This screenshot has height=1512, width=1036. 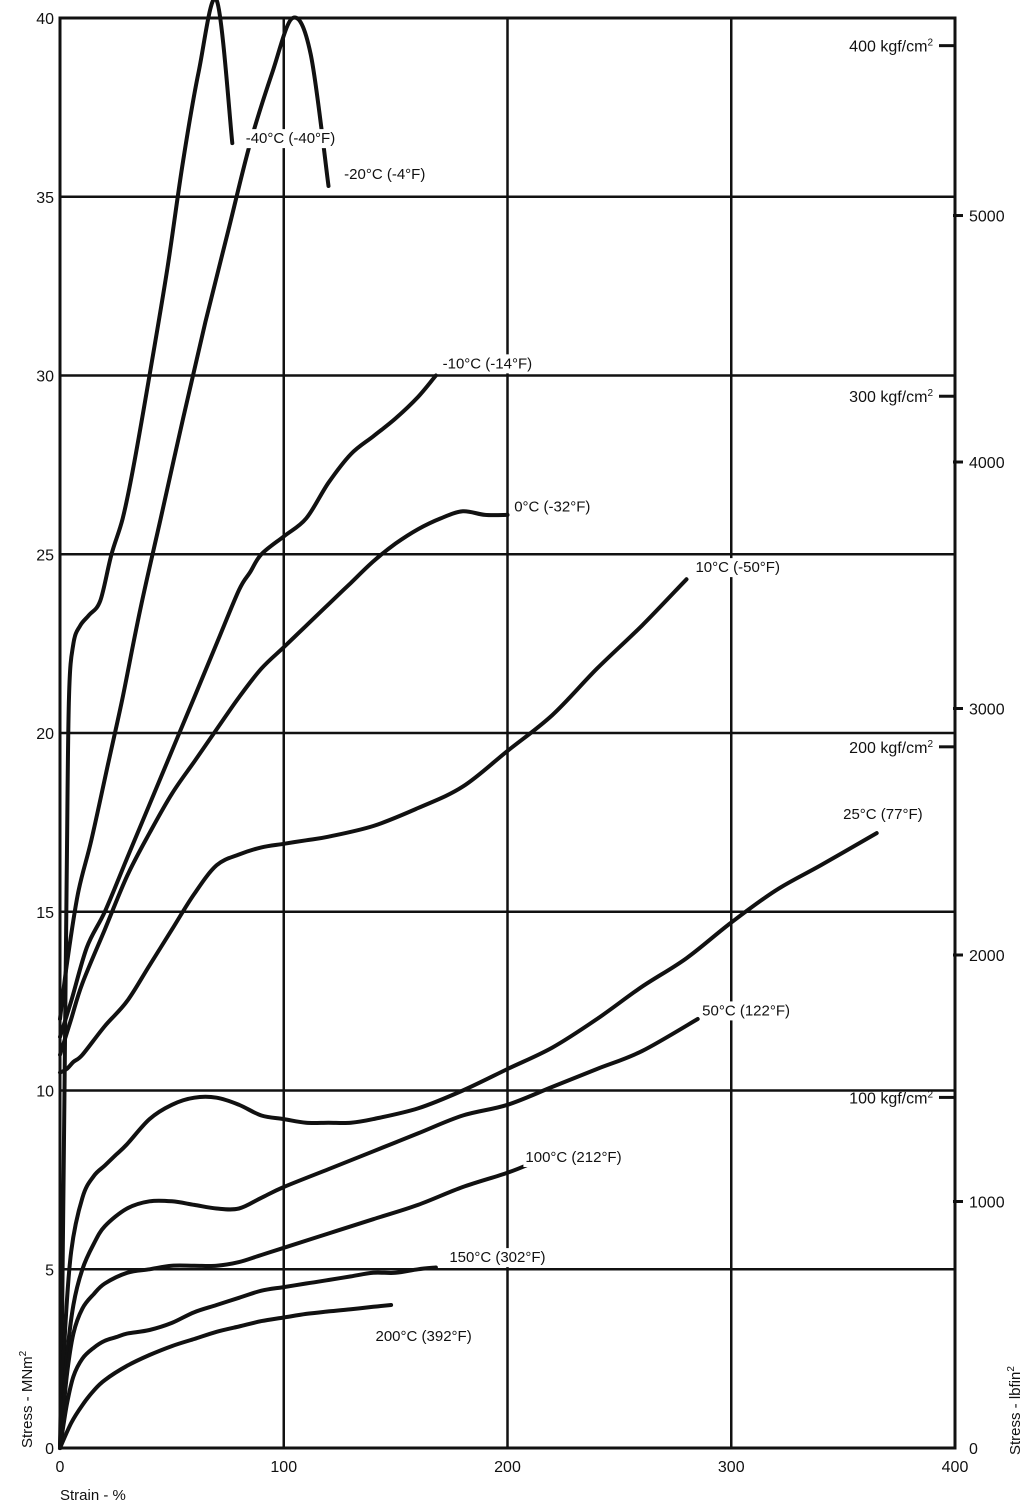 I want to click on x-axis-title: Strain - %, so click(x=93, y=1495).